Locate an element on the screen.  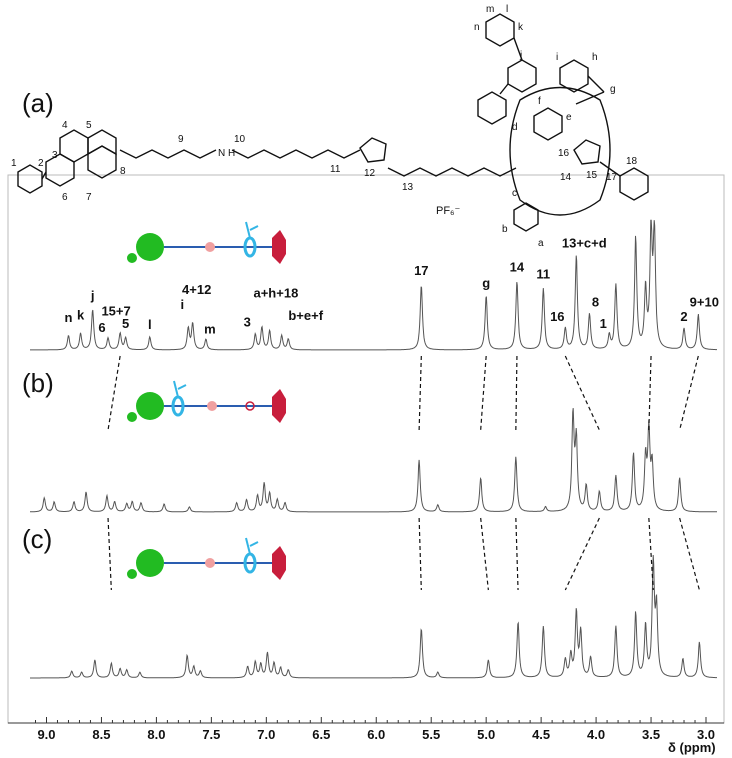
peak-label: 17 is located at coordinates (421, 270).